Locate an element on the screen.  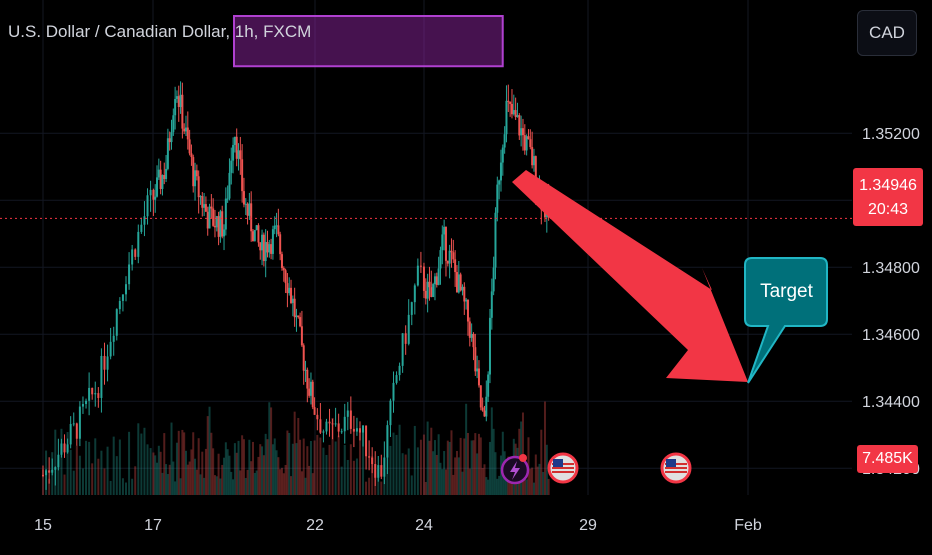
currency-button: CAD is located at coordinates (887, 33).